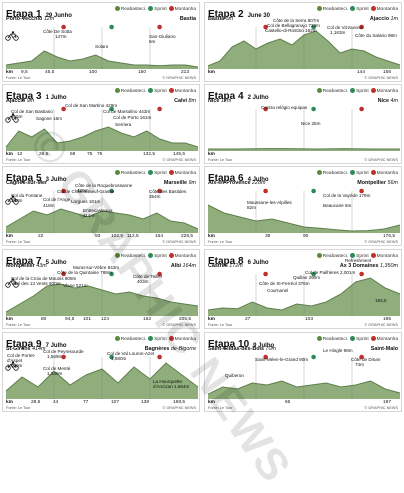 The image size is (404, 493). I want to click on climb-label: 403m, so click(143, 281).